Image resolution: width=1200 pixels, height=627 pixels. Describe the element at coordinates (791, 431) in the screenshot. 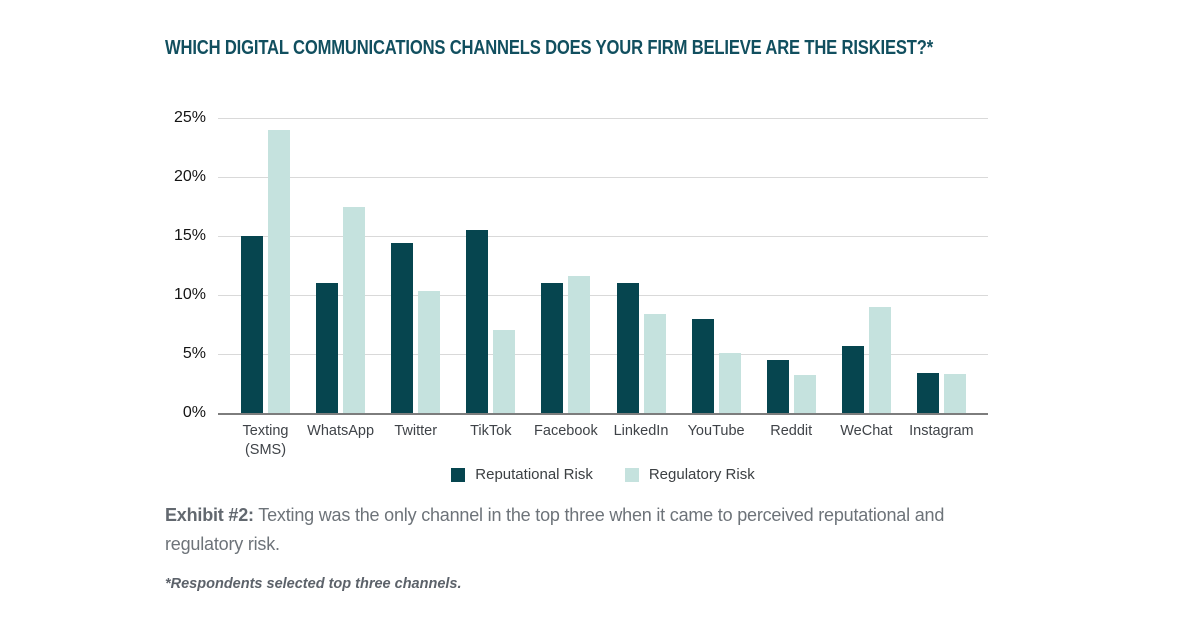

I see `x-axis-category-label: Reddit` at that location.